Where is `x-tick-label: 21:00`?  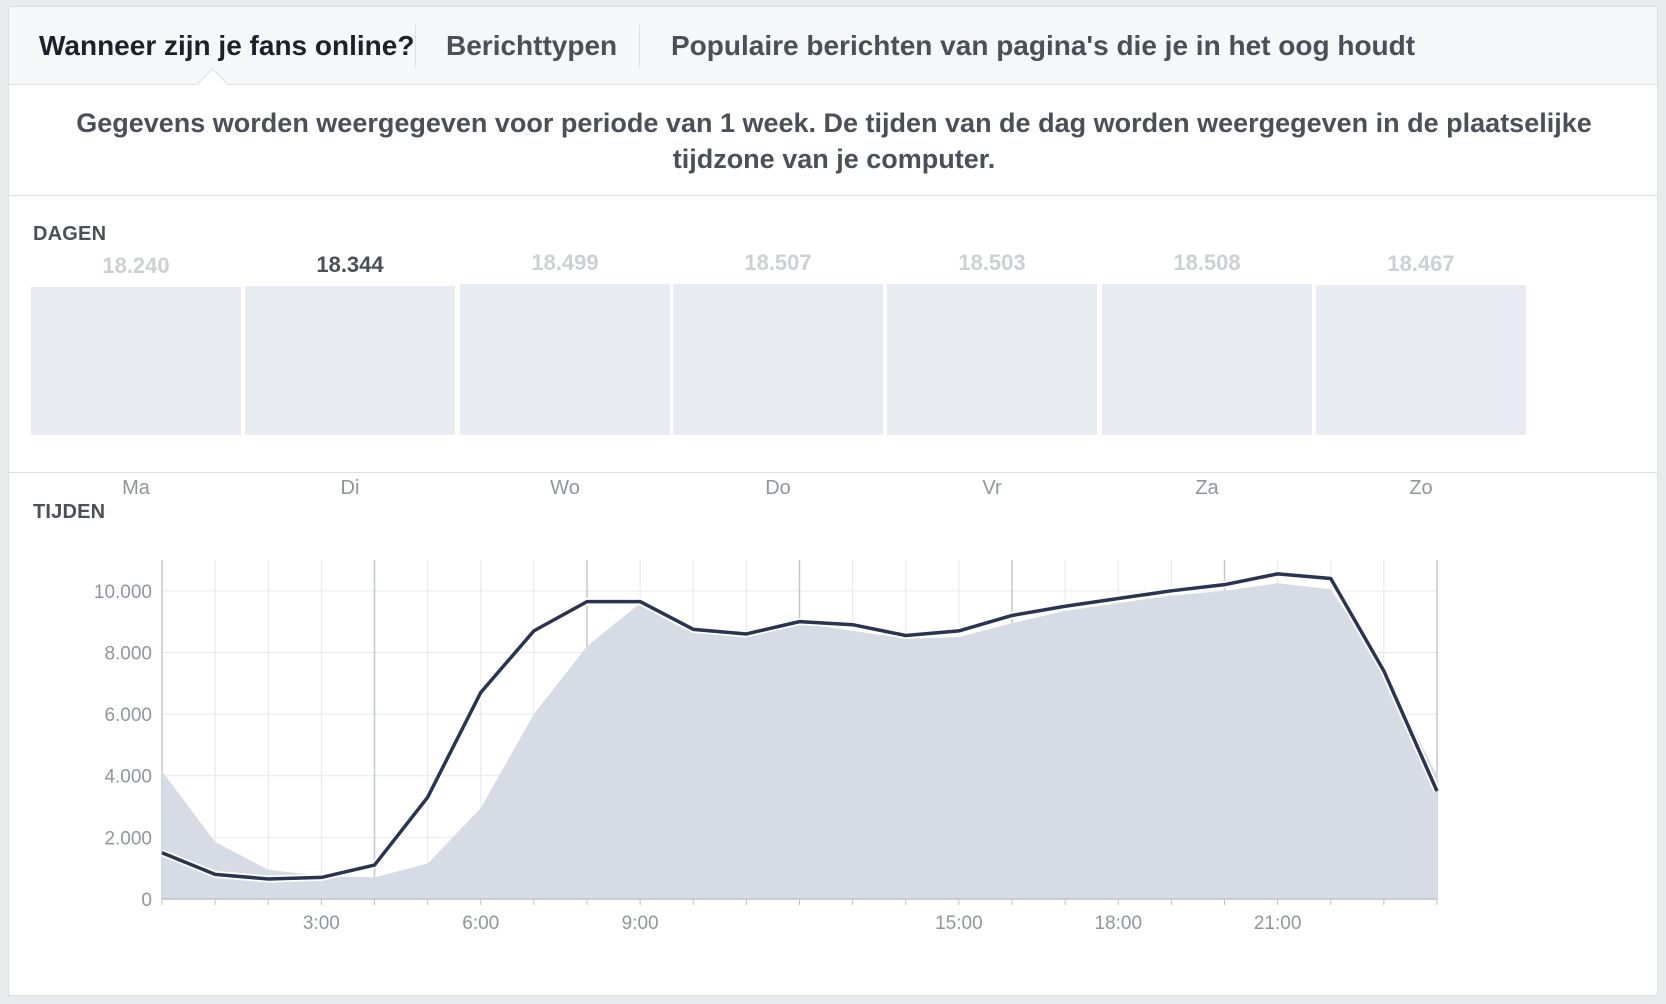
x-tick-label: 21:00 is located at coordinates (1278, 923).